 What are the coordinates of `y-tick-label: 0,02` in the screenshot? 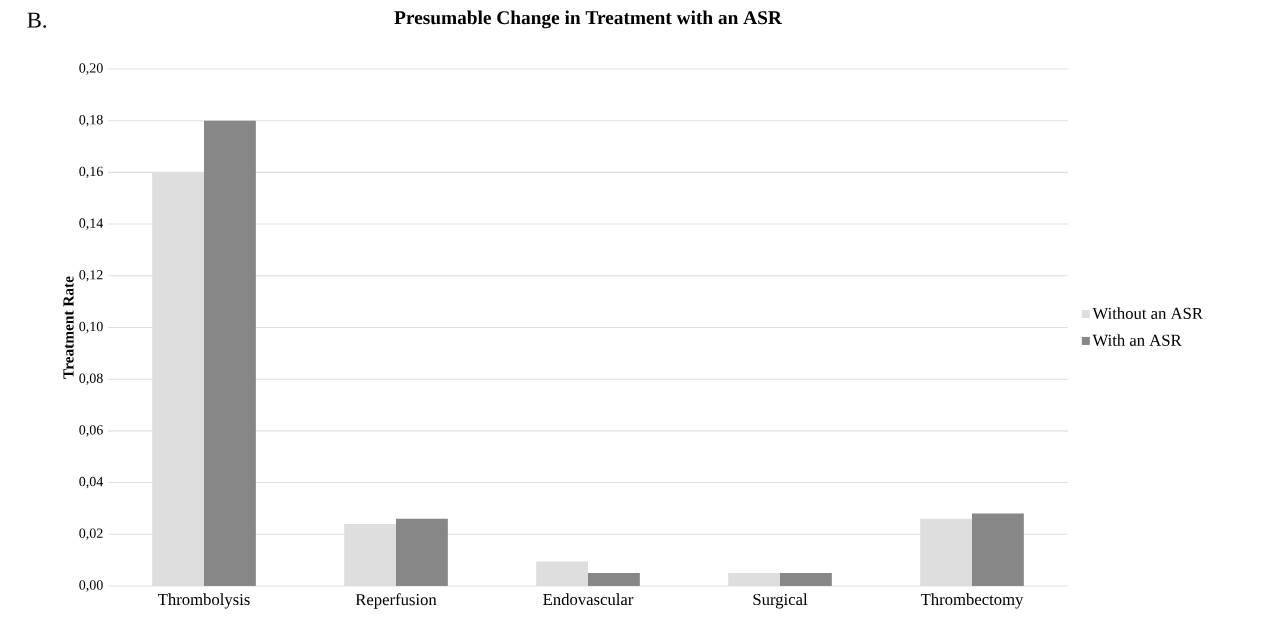 It's located at (91, 534).